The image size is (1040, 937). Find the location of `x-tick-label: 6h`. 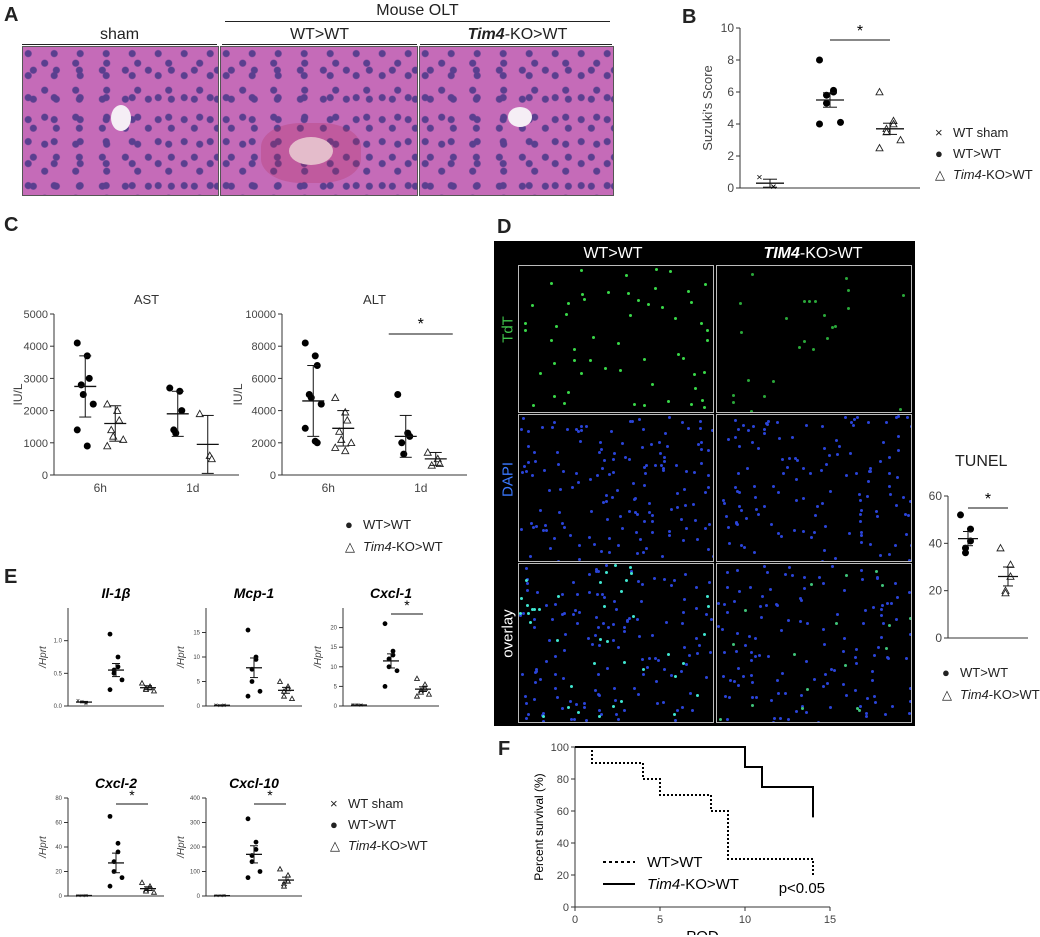

x-tick-label: 6h is located at coordinates (100, 488).